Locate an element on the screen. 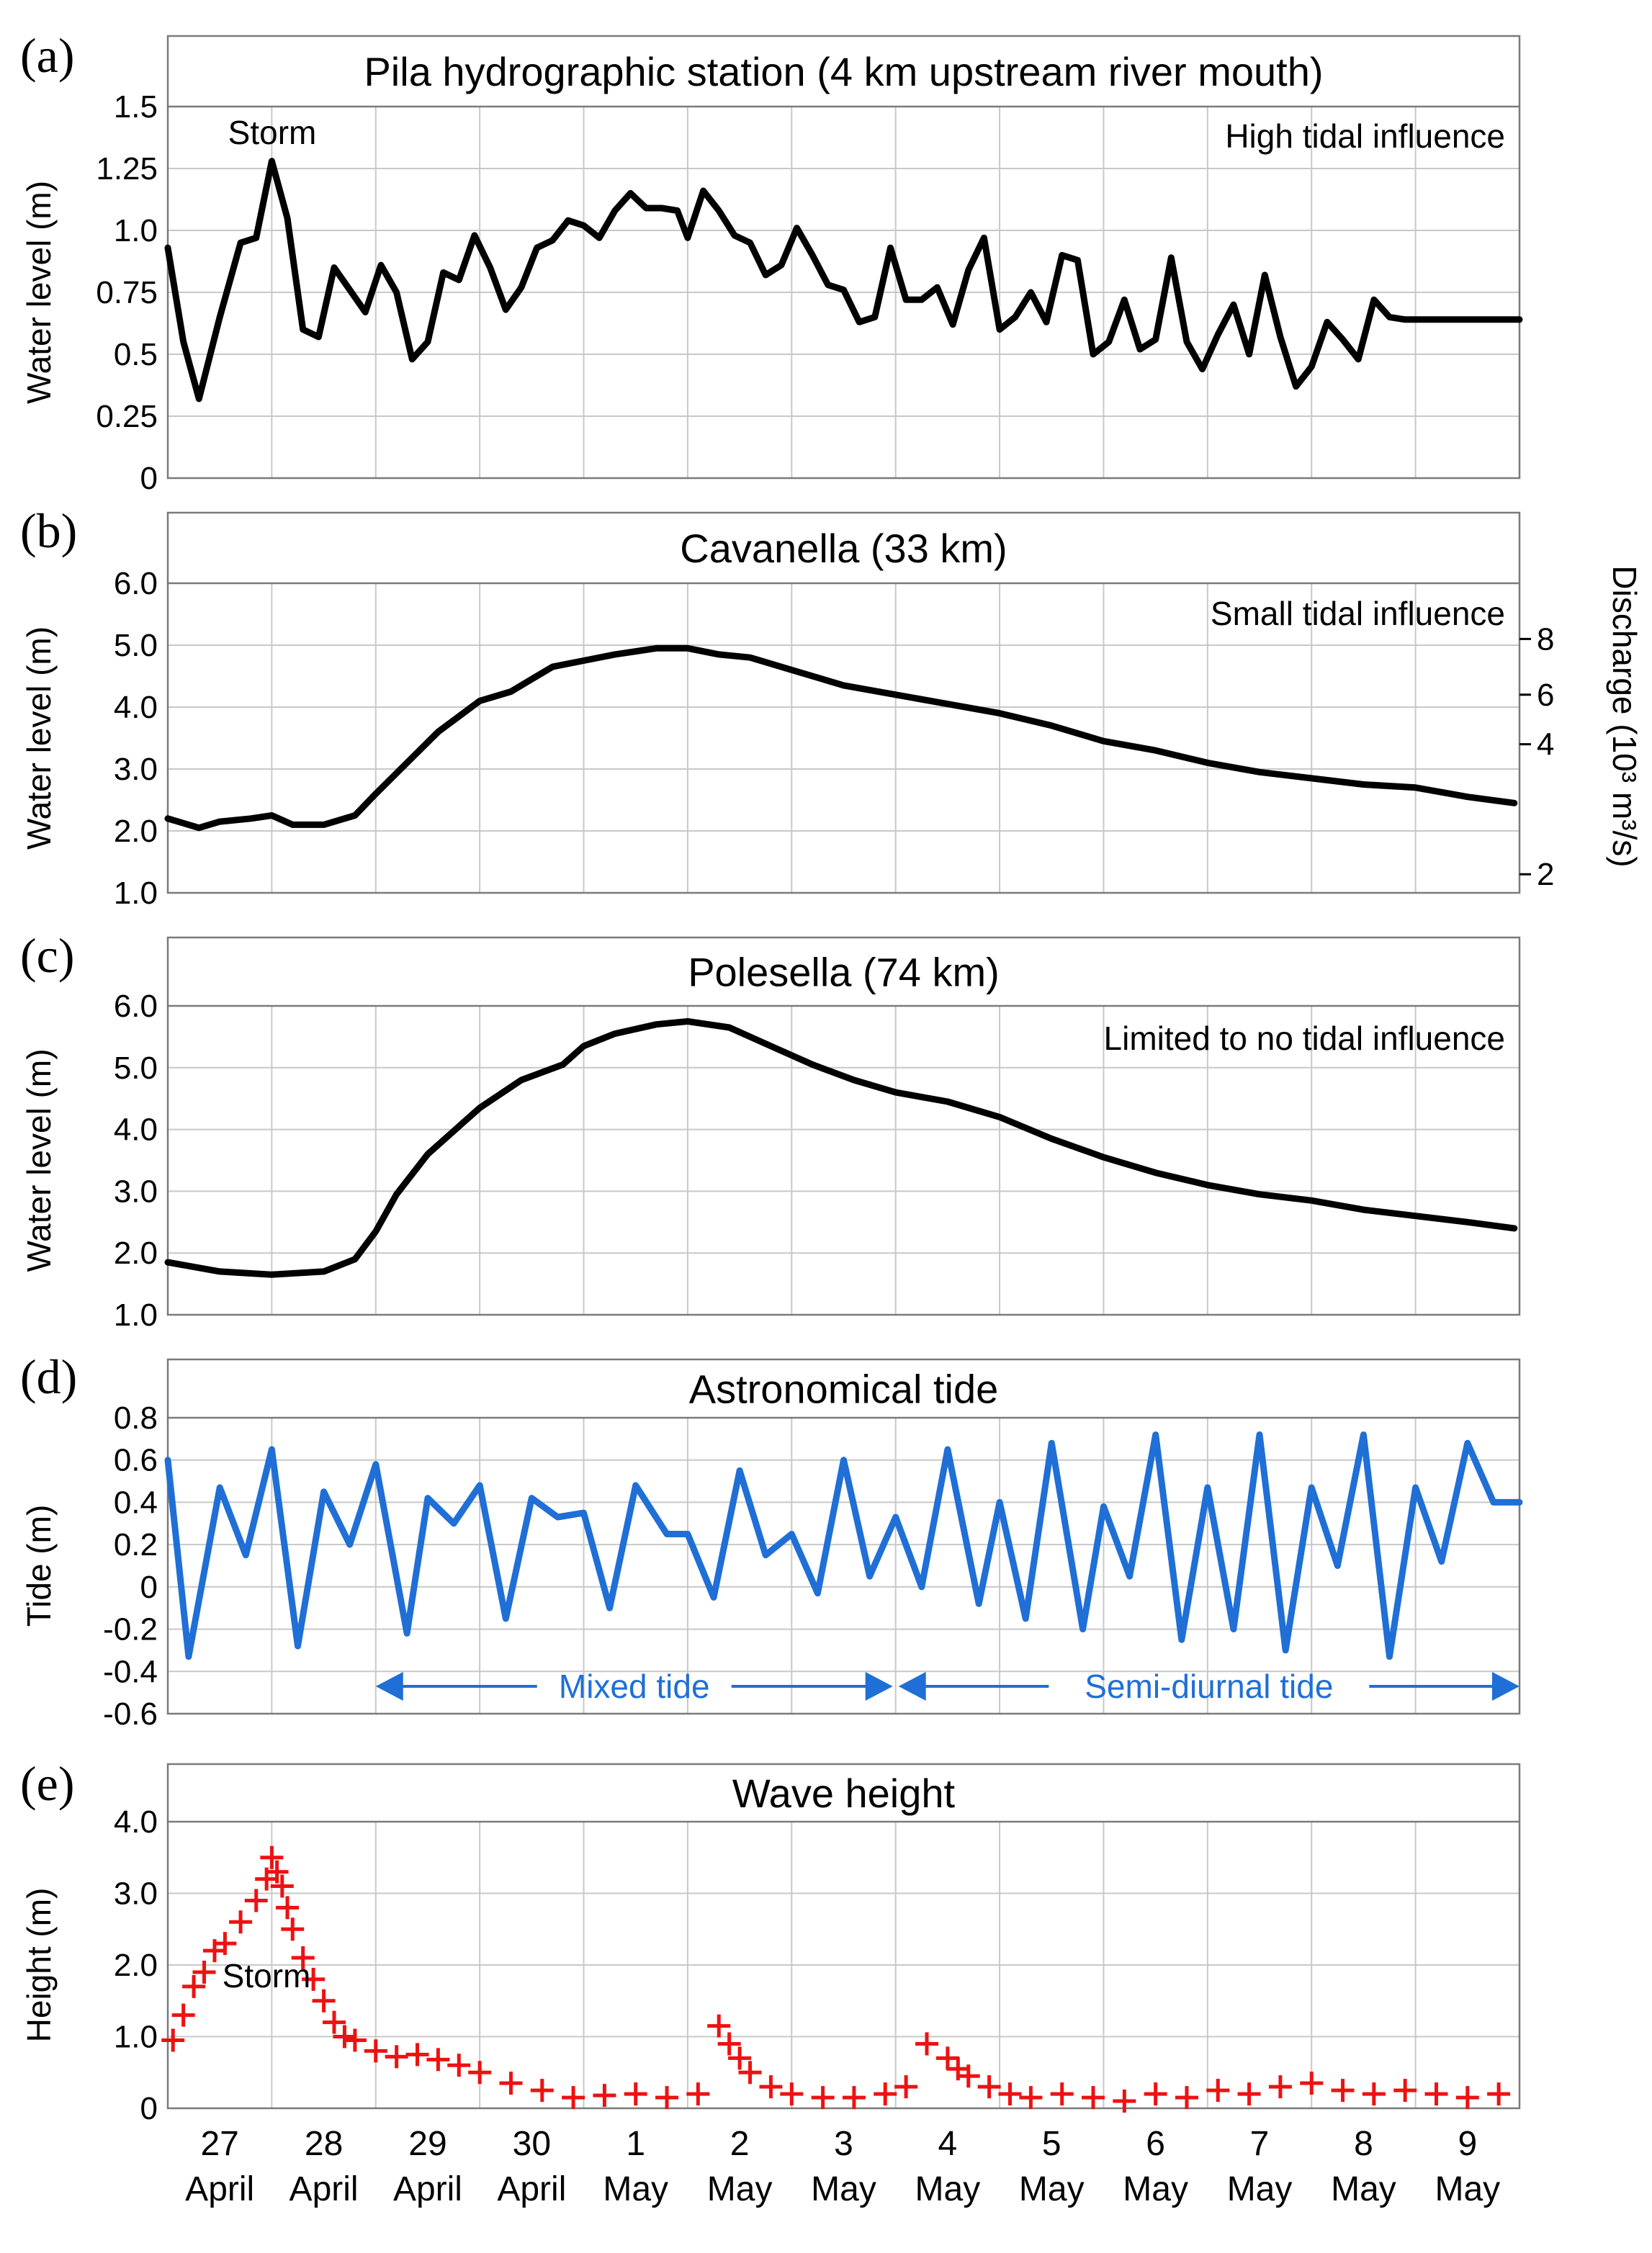 Image resolution: width=1652 pixels, height=2253 pixels. x-tick-label: 27 April is located at coordinates (219, 2166).